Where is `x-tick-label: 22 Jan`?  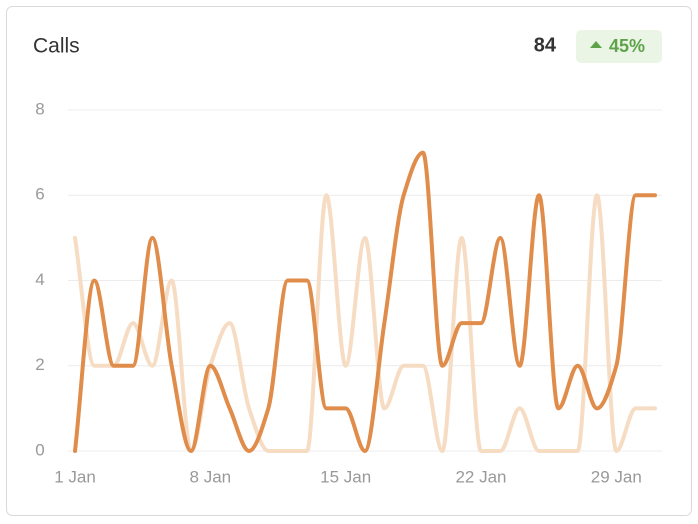 x-tick-label: 22 Jan is located at coordinates (480, 476).